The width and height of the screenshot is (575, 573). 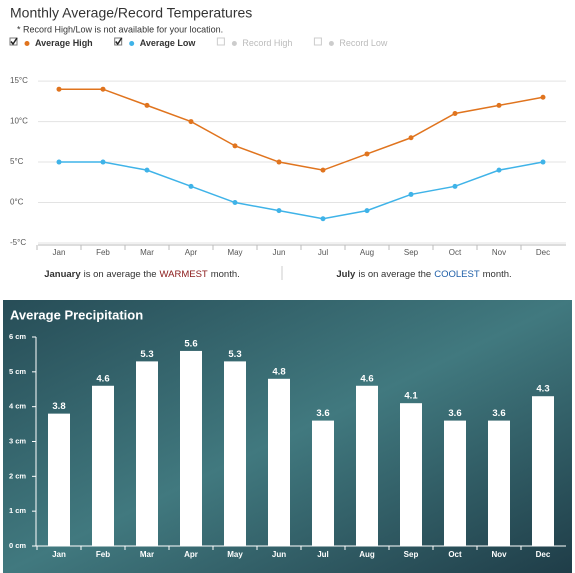 I want to click on legend-item: Average Low, so click(x=155, y=42).